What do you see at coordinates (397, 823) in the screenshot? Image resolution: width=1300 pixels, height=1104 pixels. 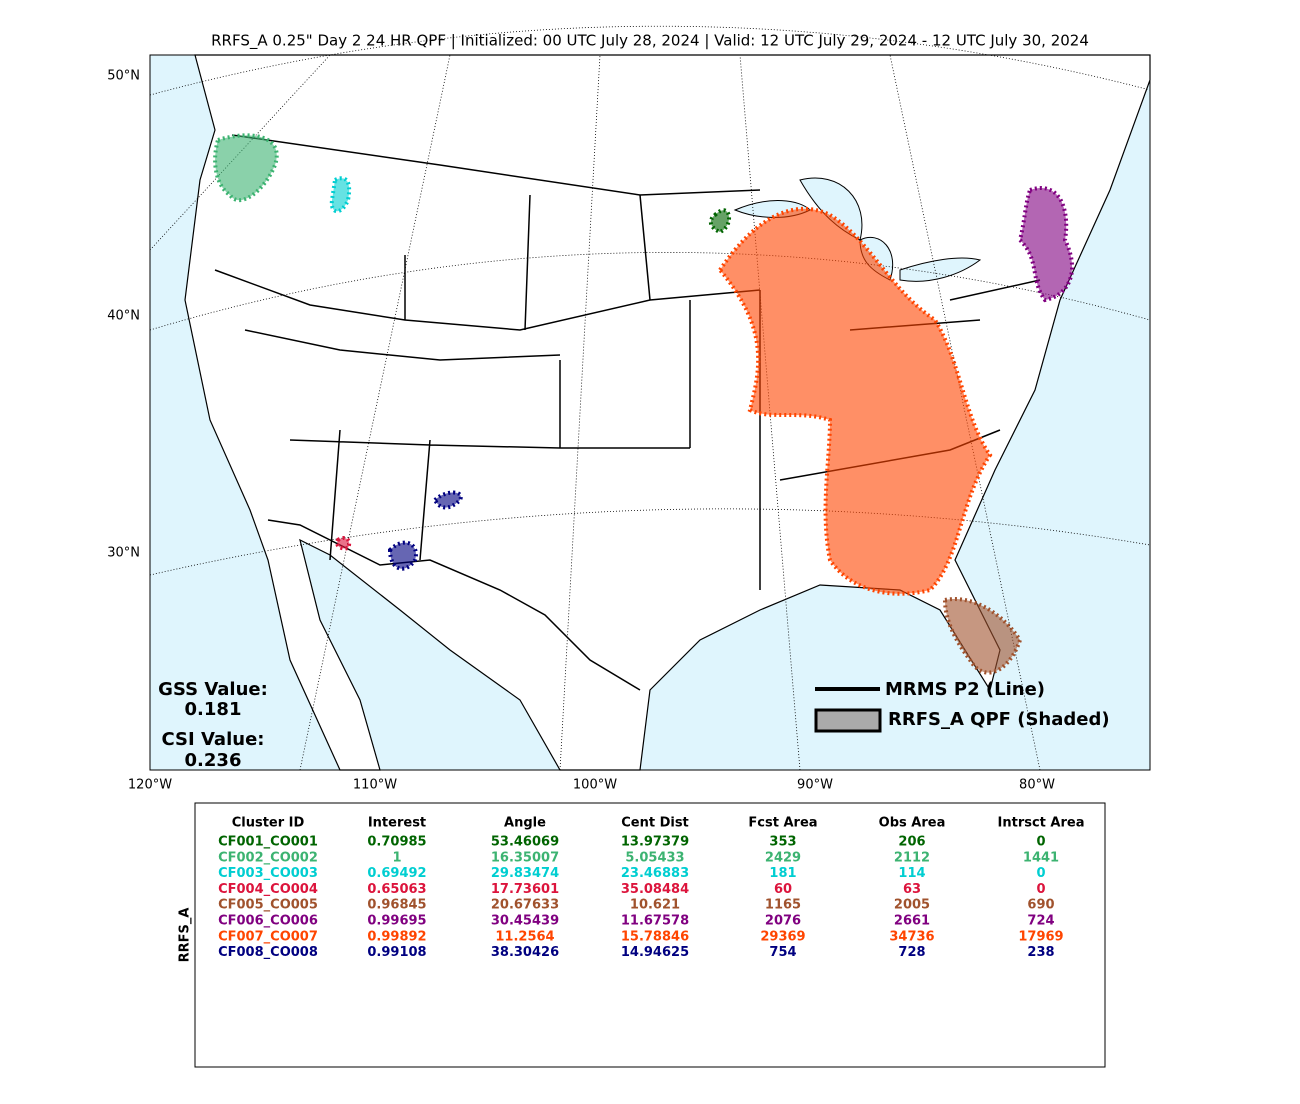 I see `column-header: Interest` at bounding box center [397, 823].